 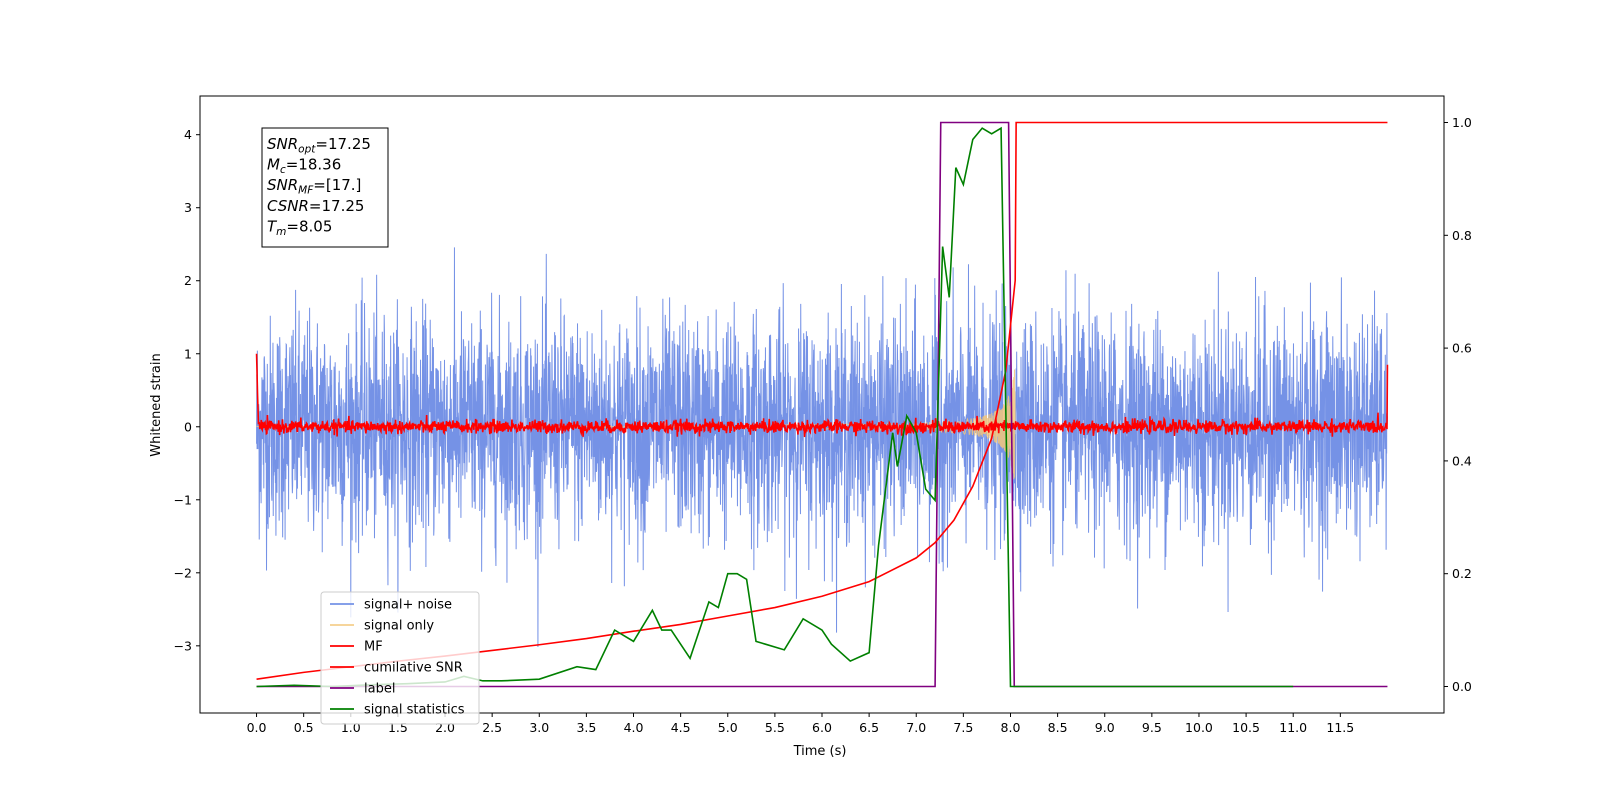 What do you see at coordinates (188, 426) in the screenshot?
I see `y-tick-label: 0` at bounding box center [188, 426].